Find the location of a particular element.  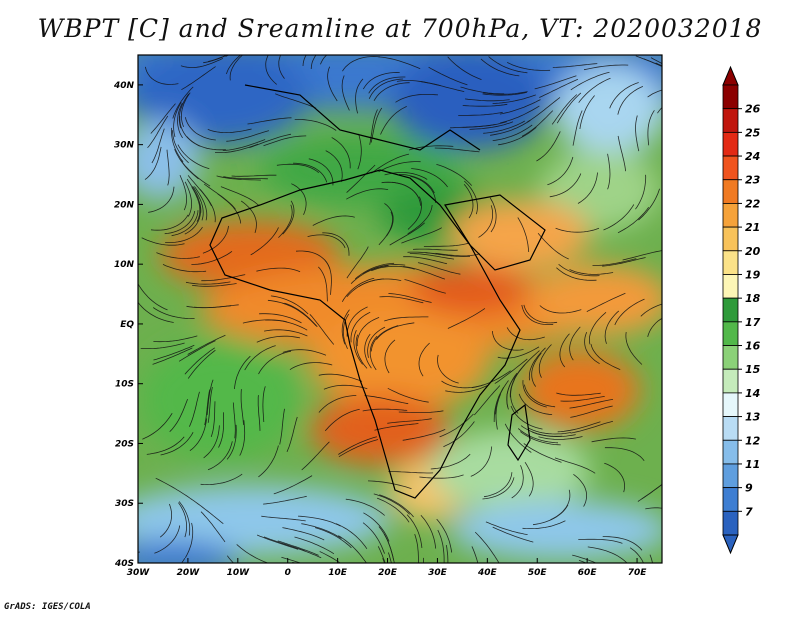

colorbar-label: 16 is located at coordinates (753, 346).